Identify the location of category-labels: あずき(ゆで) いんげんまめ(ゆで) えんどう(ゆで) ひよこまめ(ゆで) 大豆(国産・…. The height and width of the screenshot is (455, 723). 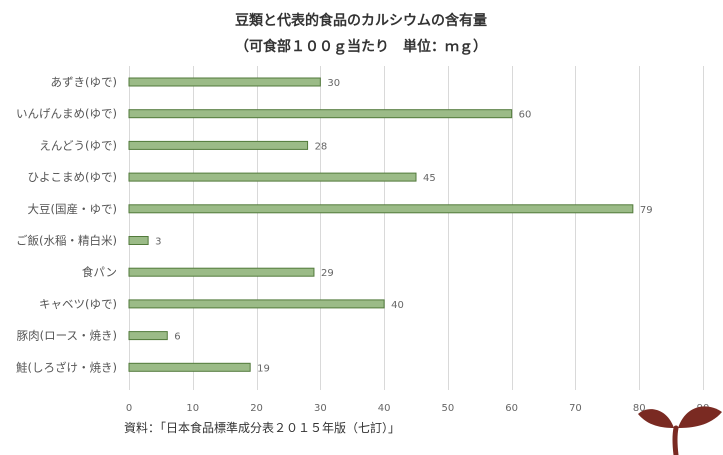
(66, 224).